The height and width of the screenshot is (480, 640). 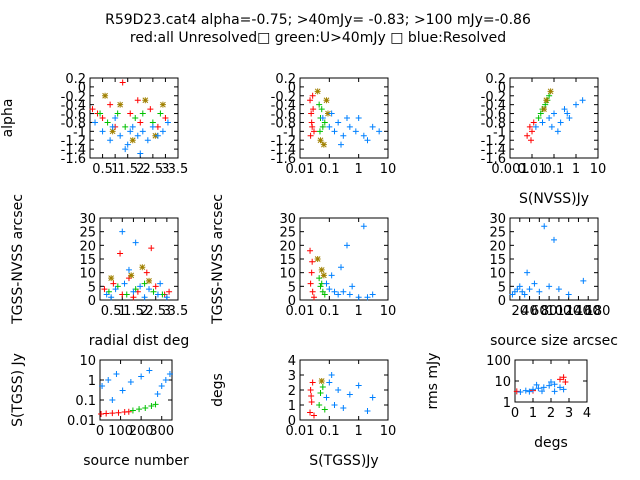 What do you see at coordinates (87, 260) in the screenshot?
I see `y-tick-label: 15` at bounding box center [87, 260].